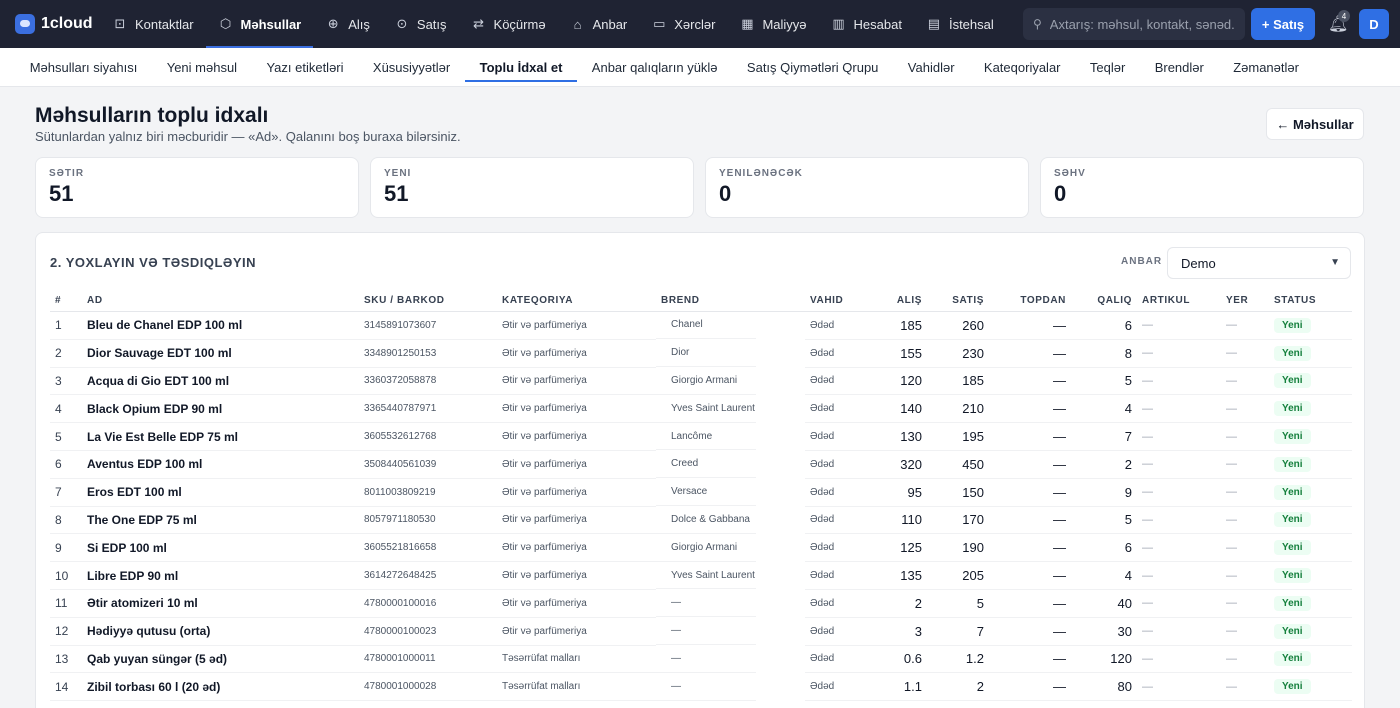 Image resolution: width=1400 pixels, height=708 pixels. What do you see at coordinates (428, 464) in the screenshot?
I see `product-sku: 3508440561039` at bounding box center [428, 464].